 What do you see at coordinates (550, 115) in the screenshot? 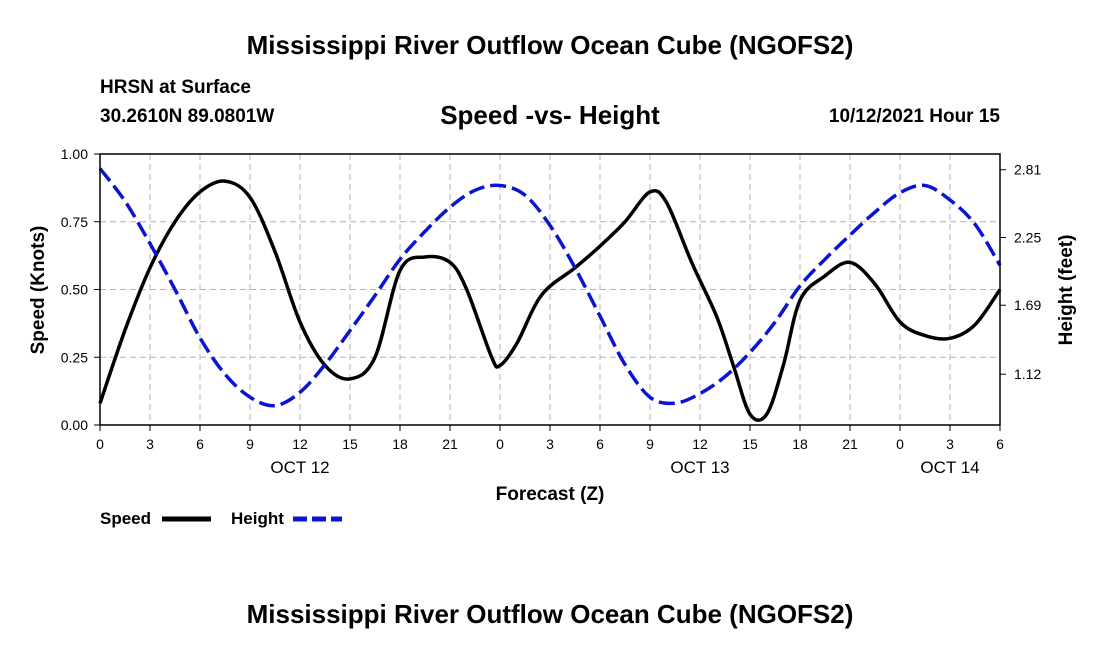
I see `chart-subtitle: Speed -vs- Height` at bounding box center [550, 115].